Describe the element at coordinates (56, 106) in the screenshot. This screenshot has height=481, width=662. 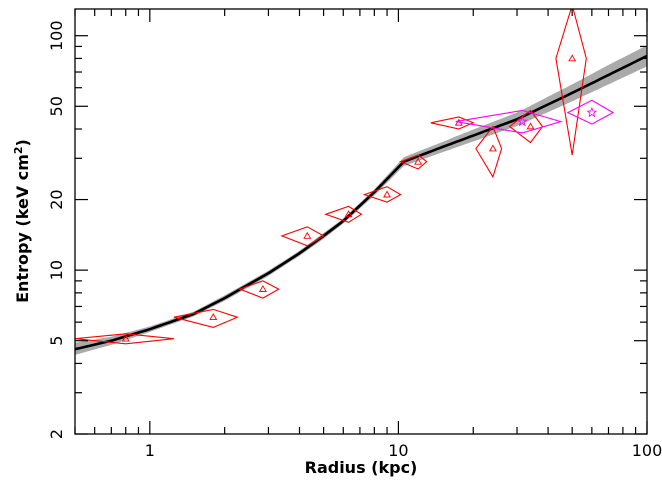
I see `y-tick-label-50: 50` at that location.